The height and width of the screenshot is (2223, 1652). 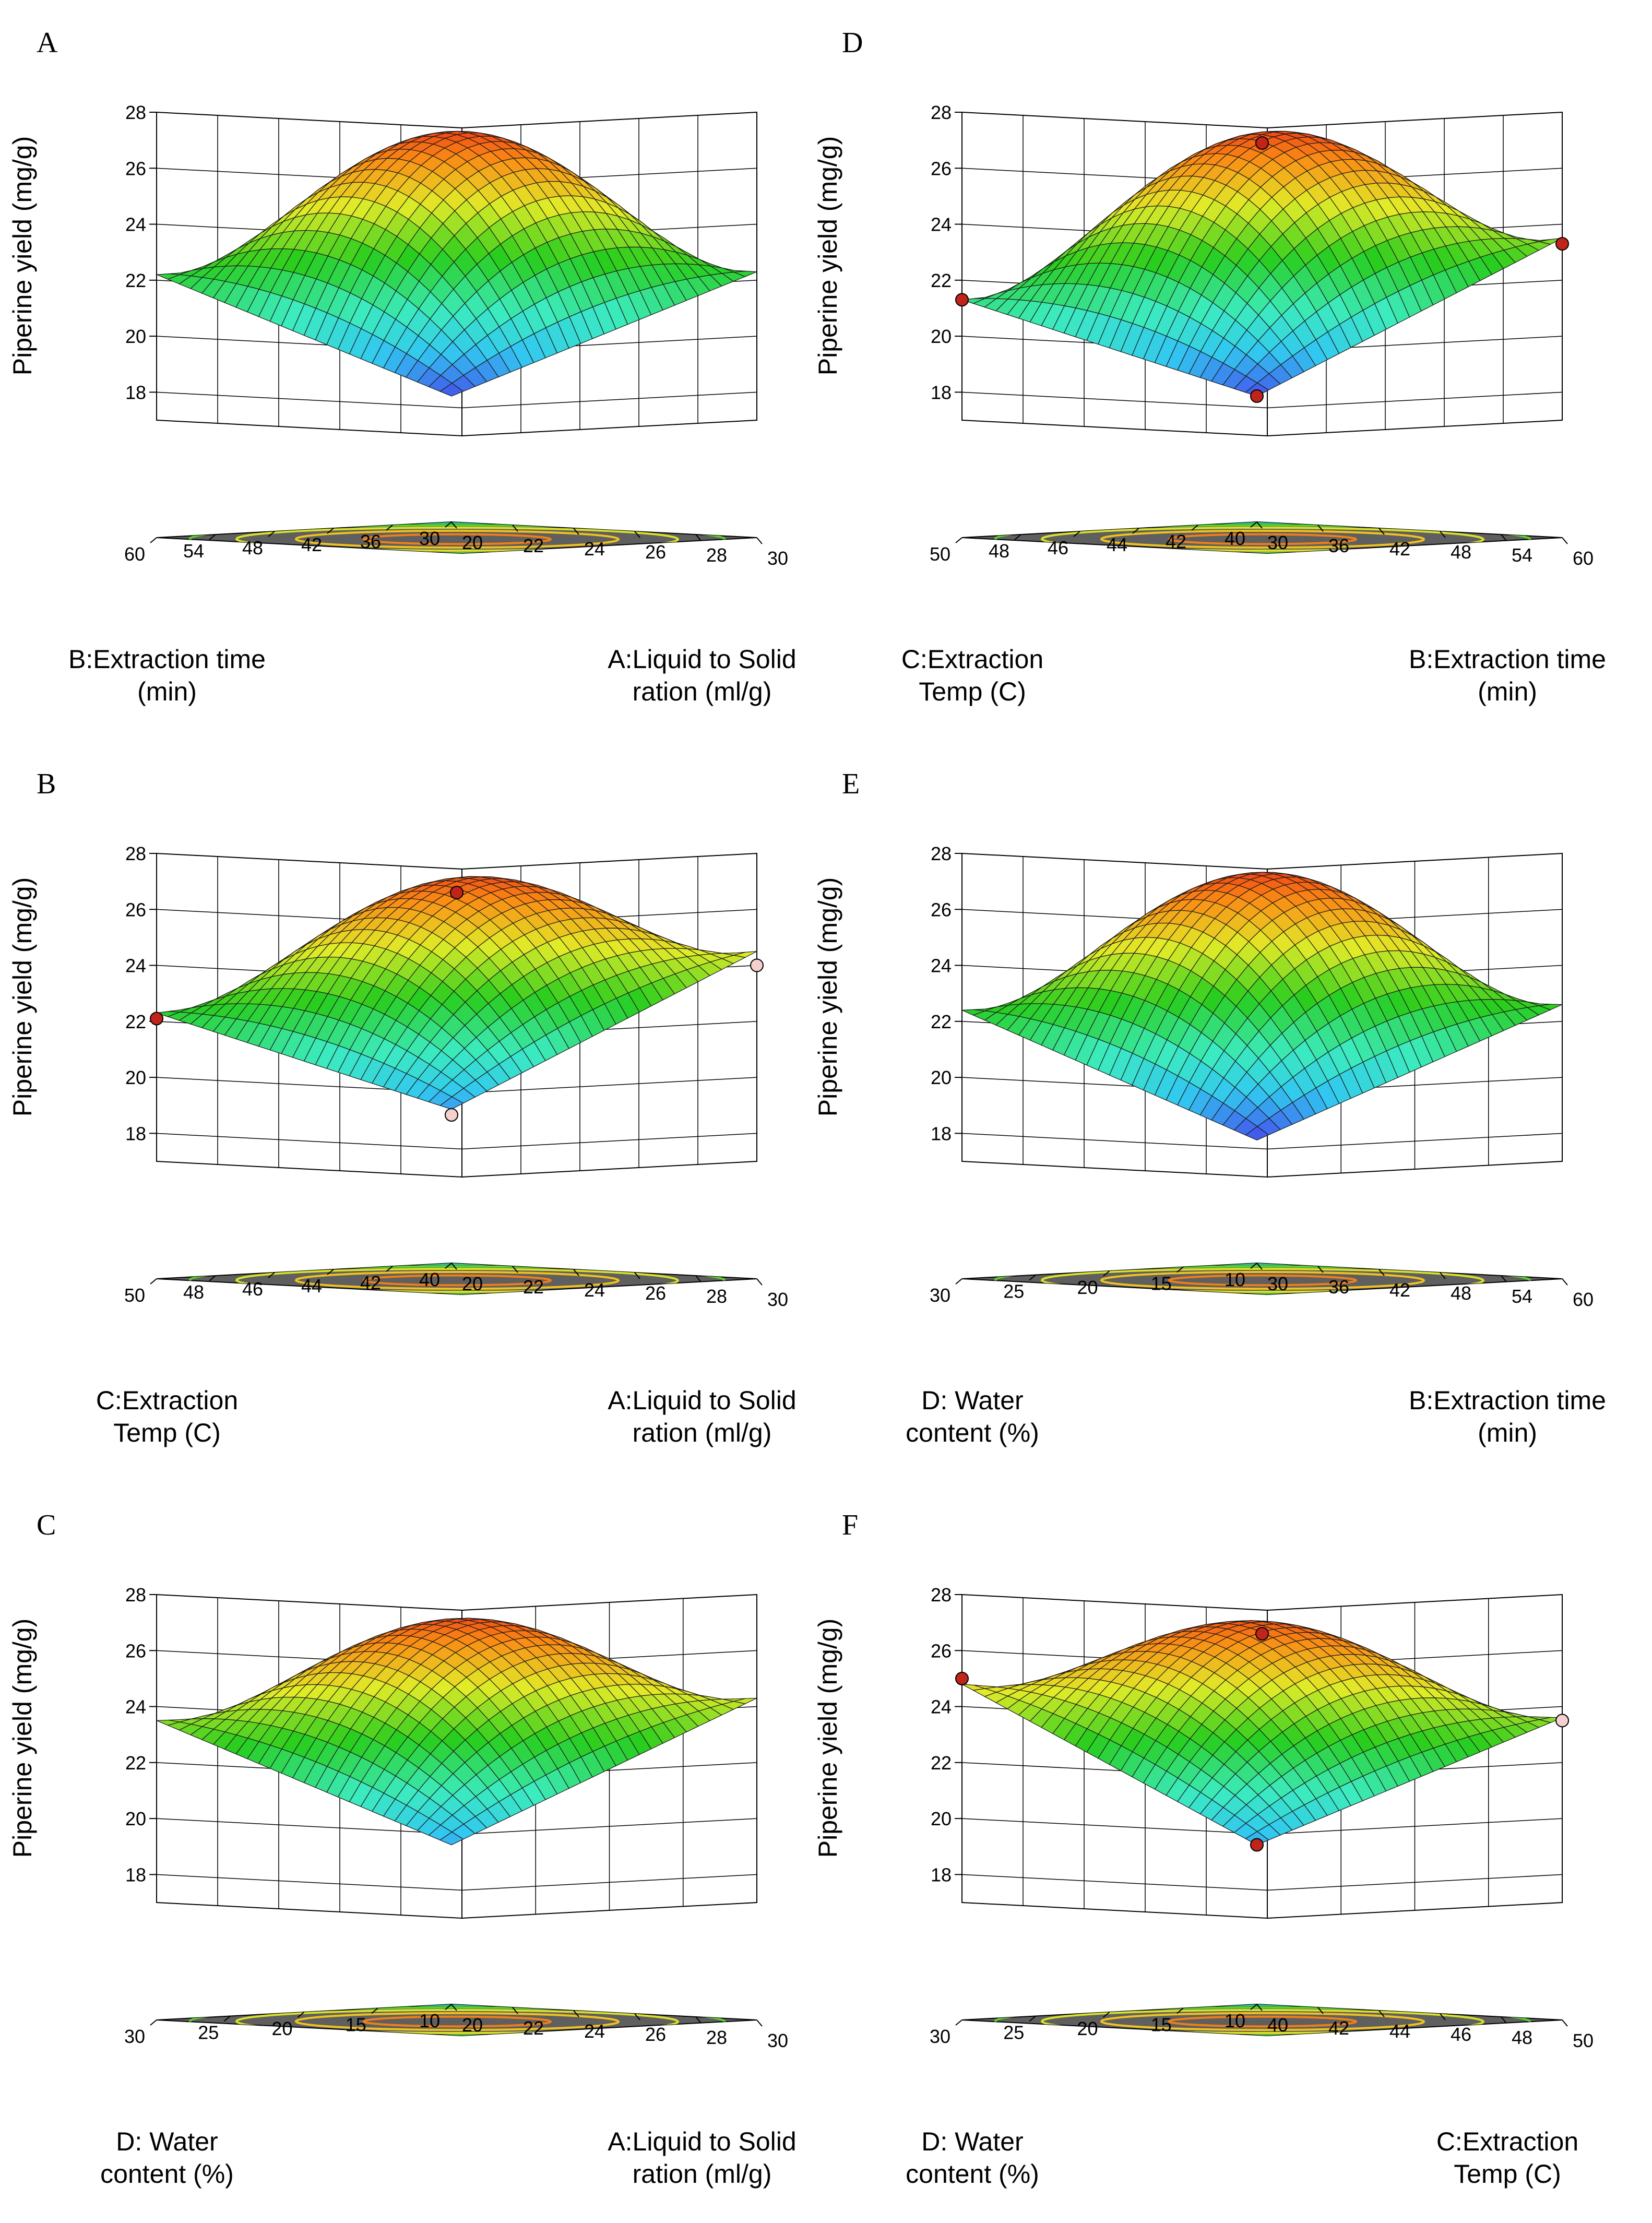 I want to click on left-axis-title-line: Temp (C), so click(x=972, y=691).